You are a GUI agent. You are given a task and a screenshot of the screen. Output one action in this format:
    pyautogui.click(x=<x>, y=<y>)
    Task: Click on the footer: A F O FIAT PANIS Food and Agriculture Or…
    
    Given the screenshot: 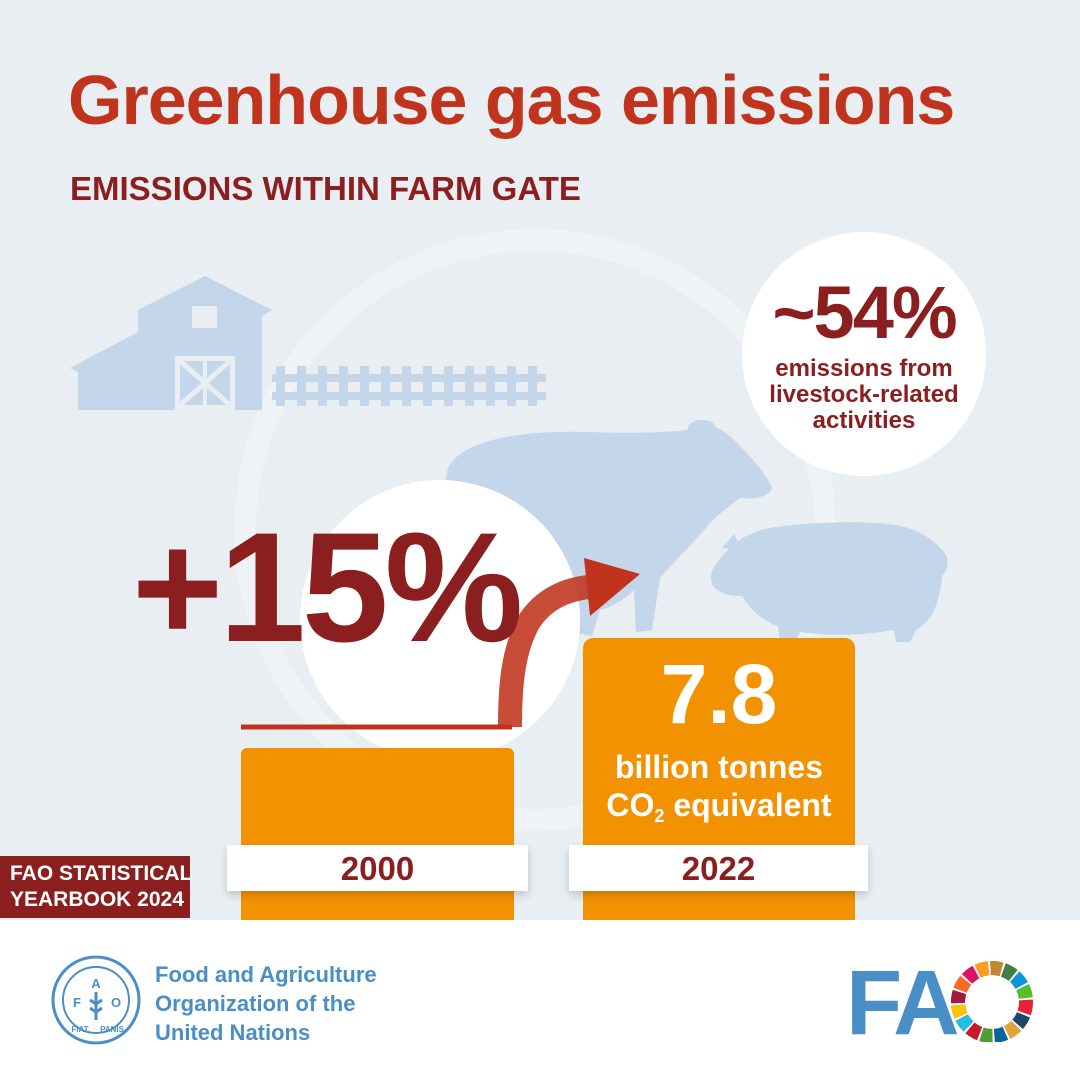 What is the action you would take?
    pyautogui.click(x=540, y=1000)
    